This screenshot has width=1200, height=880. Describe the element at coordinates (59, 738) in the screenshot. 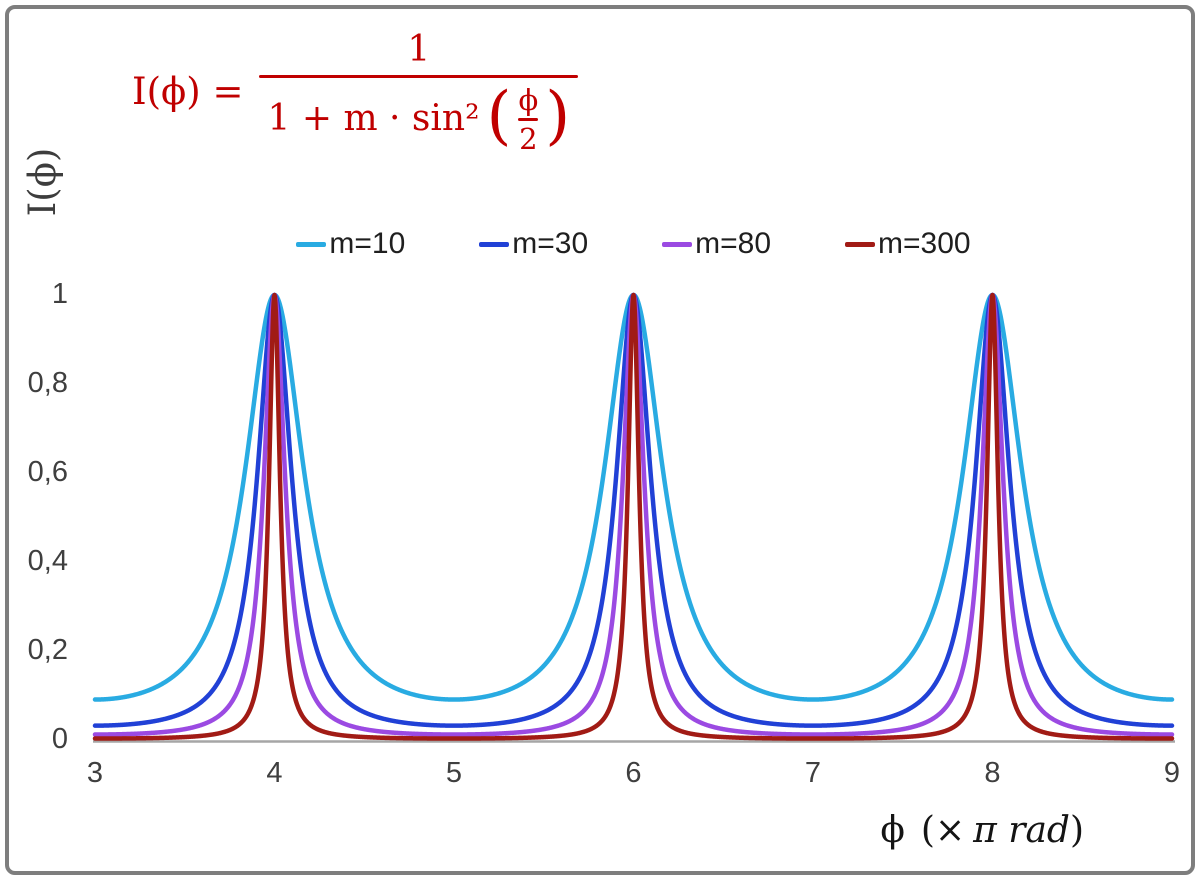

I see `y-tick-0: 0` at that location.